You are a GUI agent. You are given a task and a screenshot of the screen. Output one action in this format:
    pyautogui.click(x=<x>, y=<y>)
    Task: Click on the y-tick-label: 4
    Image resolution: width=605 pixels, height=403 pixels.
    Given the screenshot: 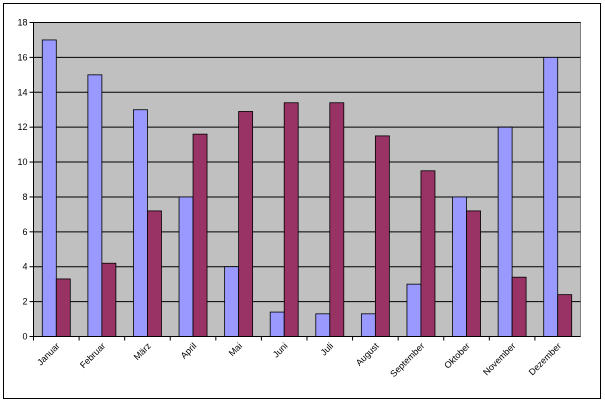 What is the action you would take?
    pyautogui.click(x=24, y=267)
    